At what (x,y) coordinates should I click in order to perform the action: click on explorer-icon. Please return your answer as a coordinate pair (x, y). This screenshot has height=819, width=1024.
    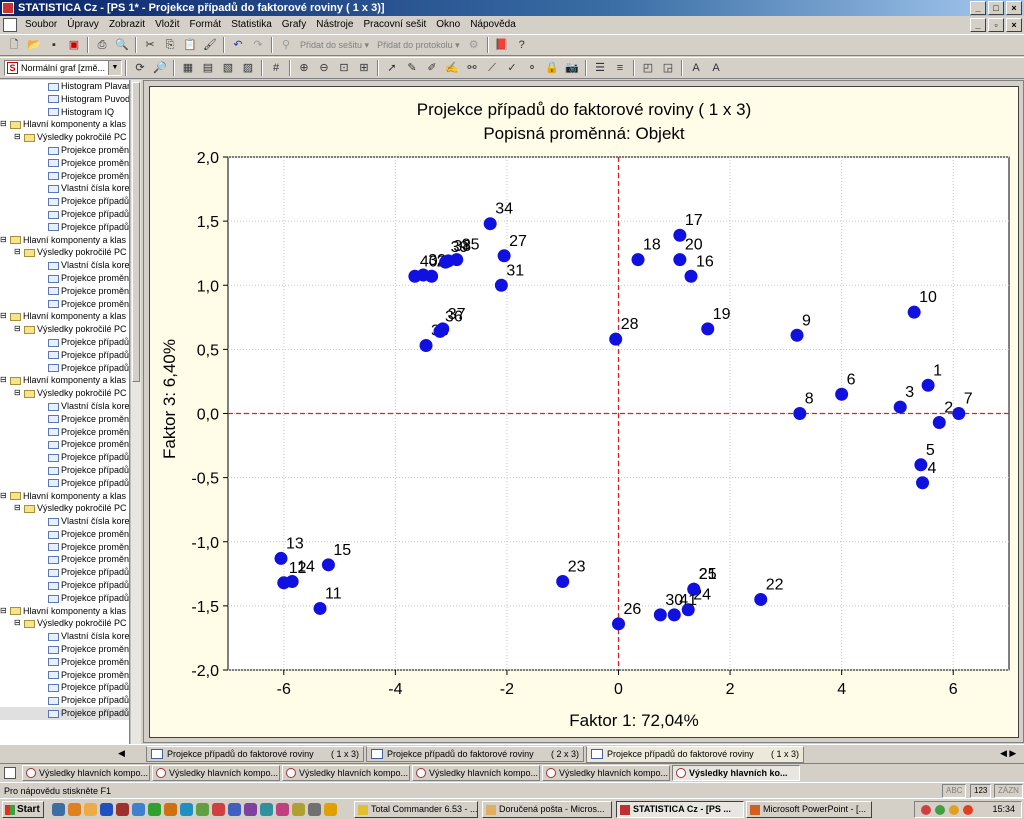
    Looking at the image, I should click on (90, 809).